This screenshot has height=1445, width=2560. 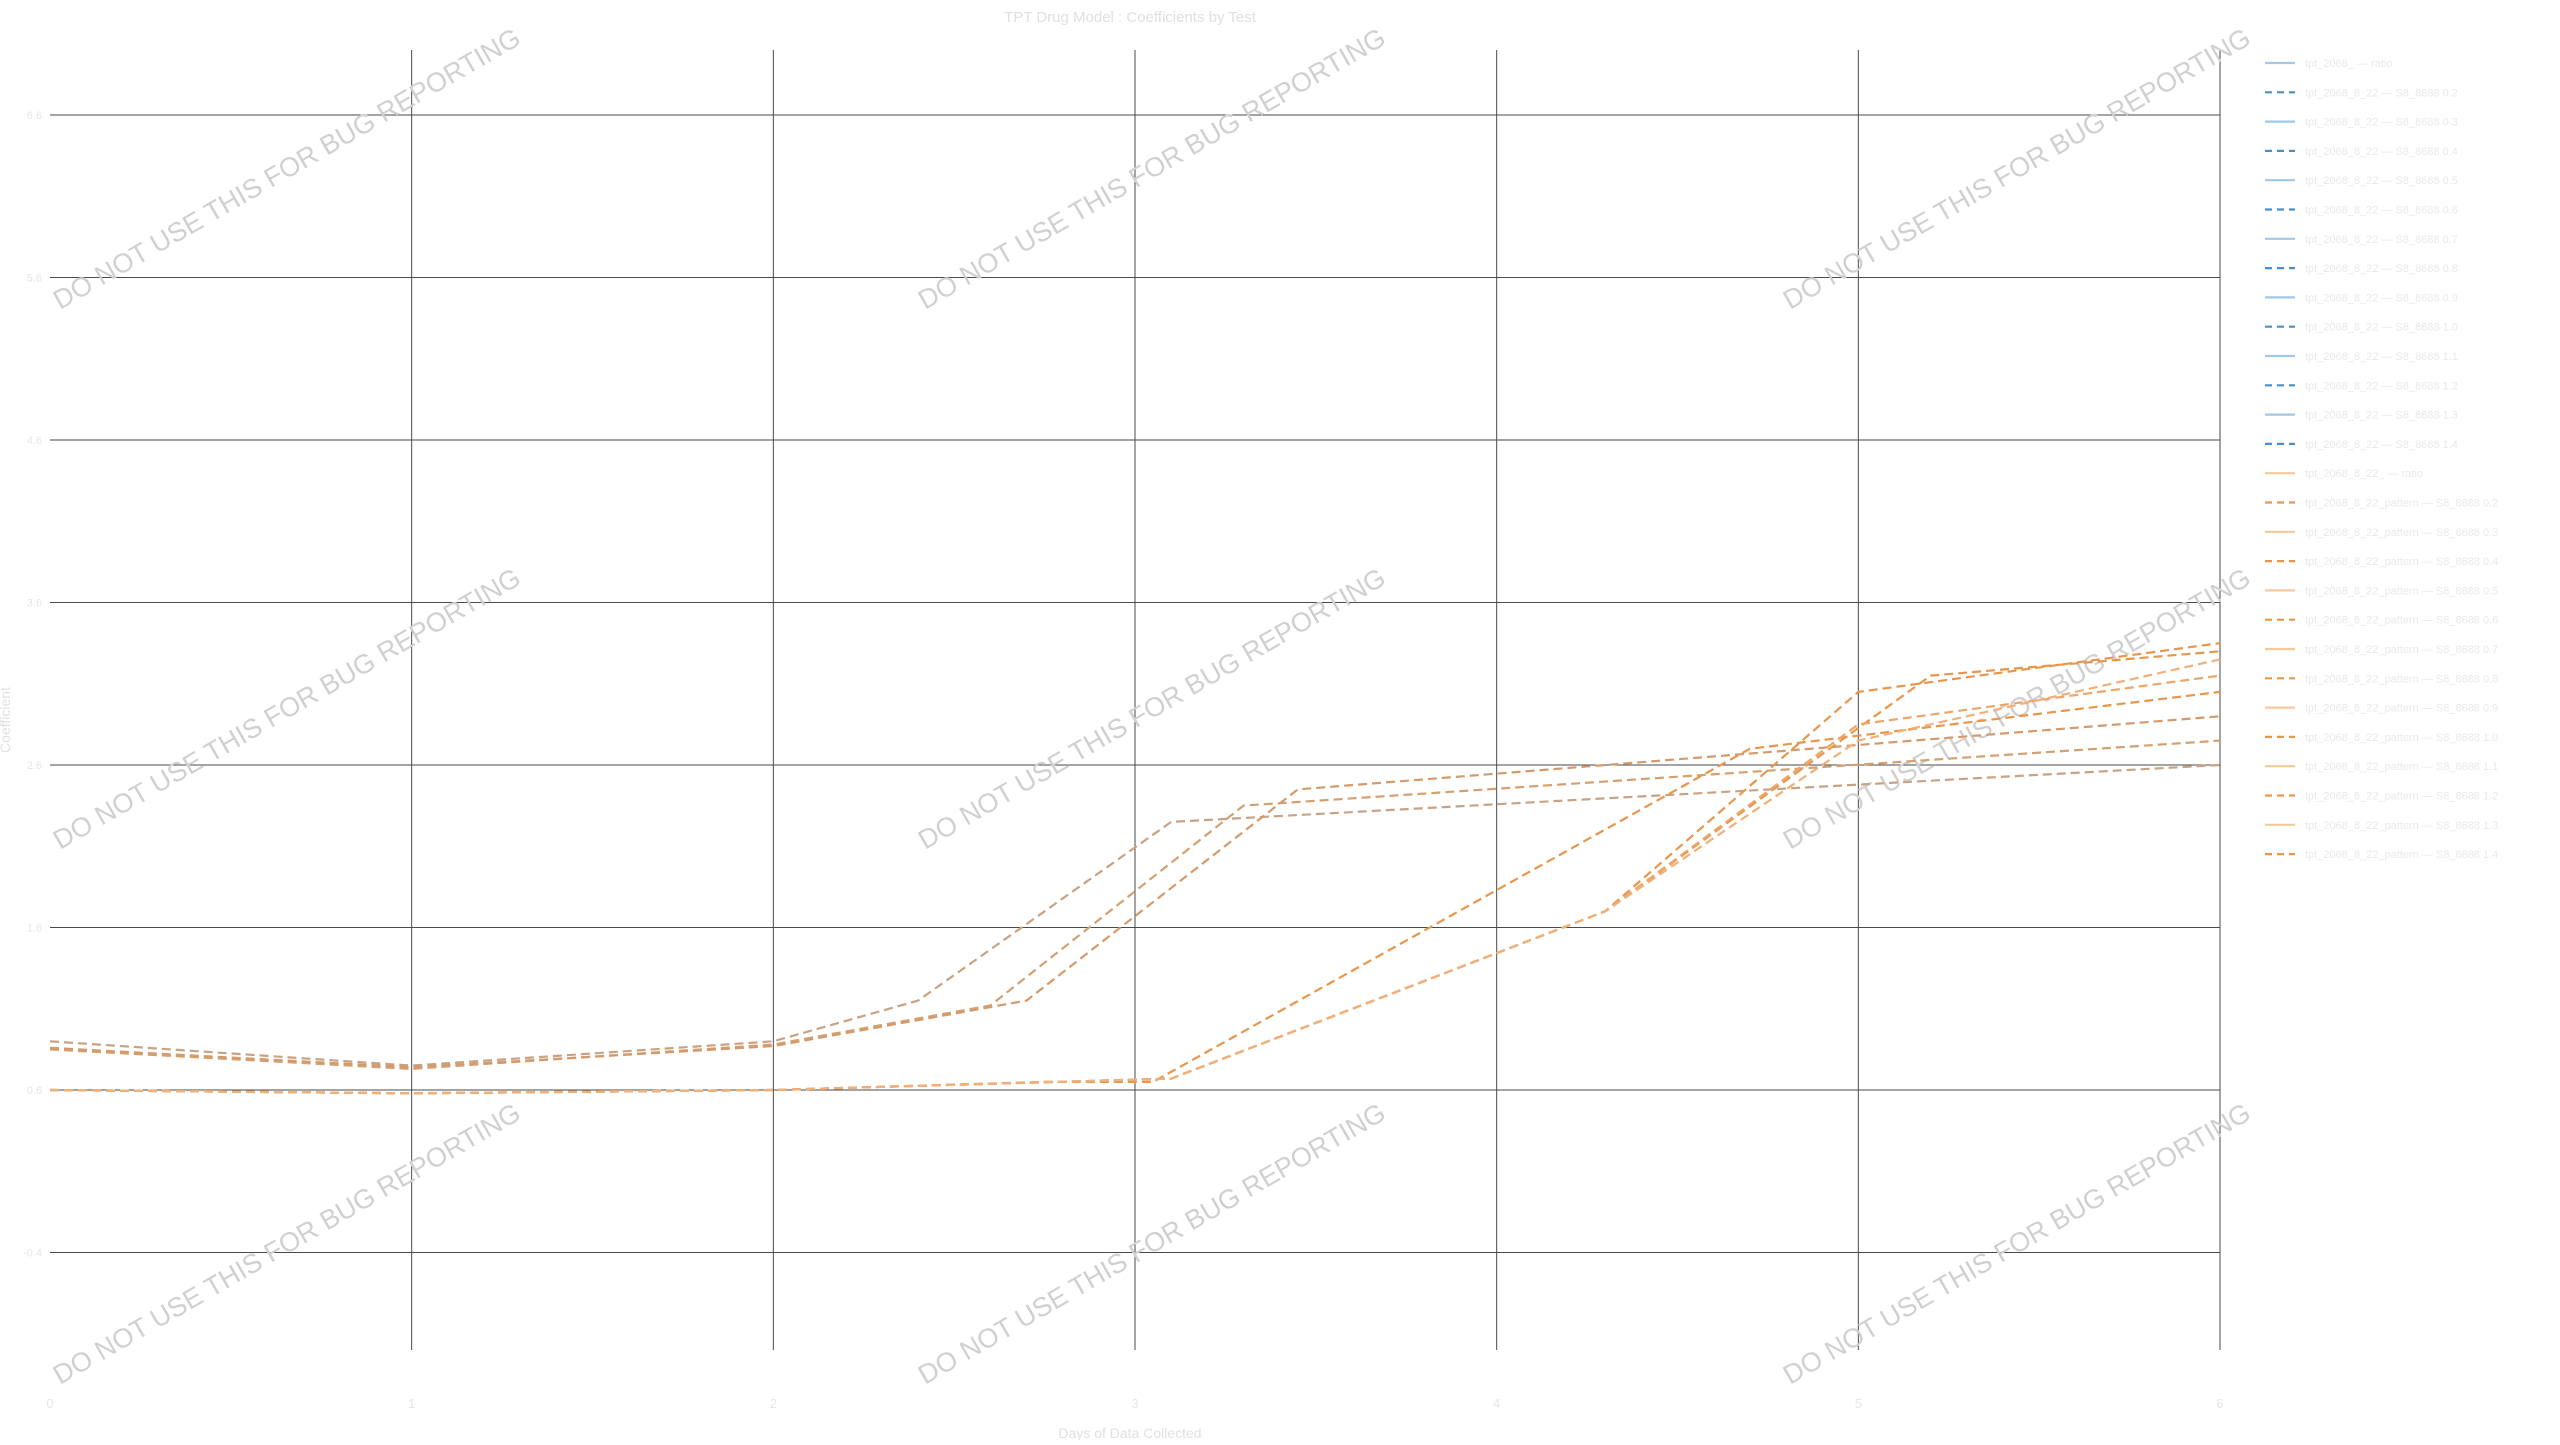 I want to click on legend-label: tpt_2068_8_22 — S8_8688 0.4, so click(x=2381, y=152).